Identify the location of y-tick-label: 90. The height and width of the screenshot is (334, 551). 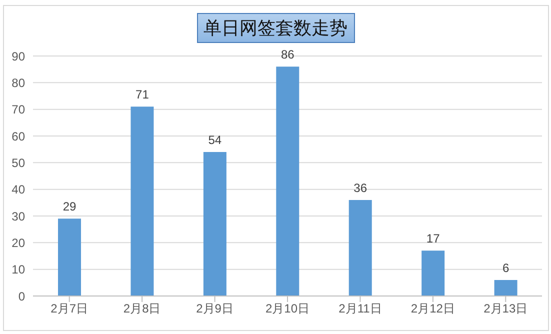
(19, 56).